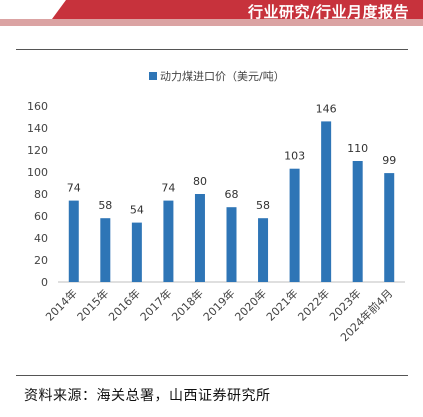 The width and height of the screenshot is (423, 417). What do you see at coordinates (211, 22) in the screenshot?
I see `banner-stripe` at bounding box center [211, 22].